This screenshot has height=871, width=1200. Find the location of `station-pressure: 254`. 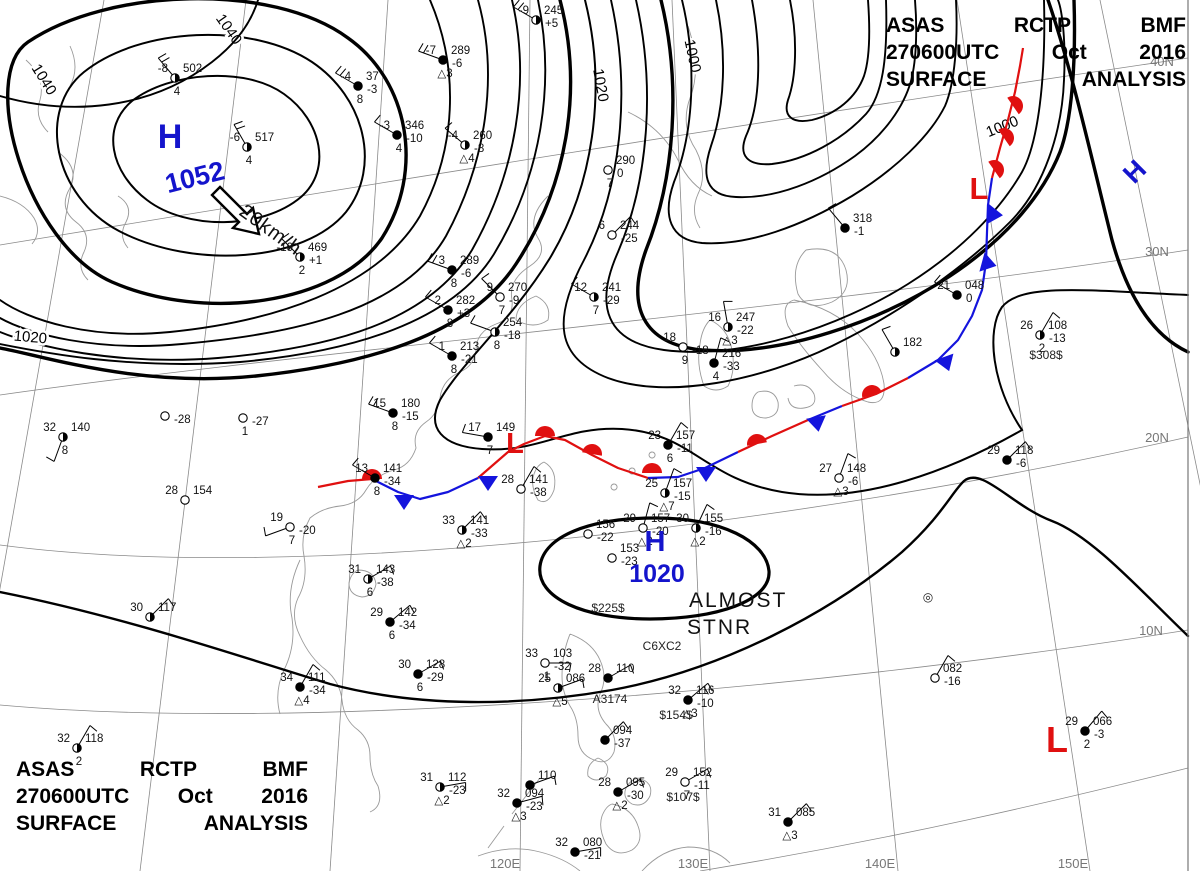

station-pressure: 254 is located at coordinates (513, 323).